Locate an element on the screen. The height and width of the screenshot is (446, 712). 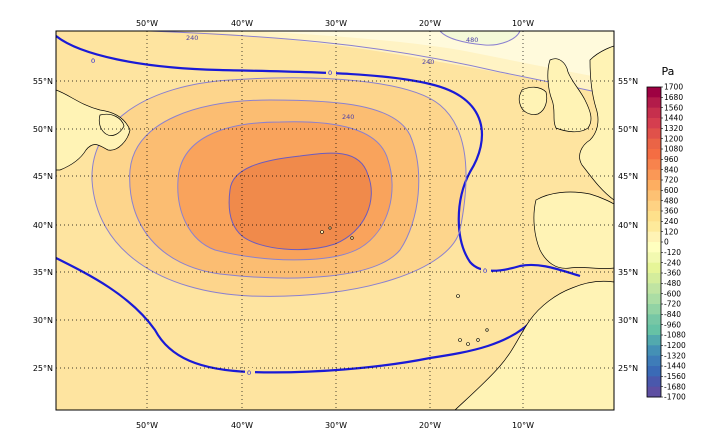
colorbar-label: -960 is located at coordinates (672, 324).